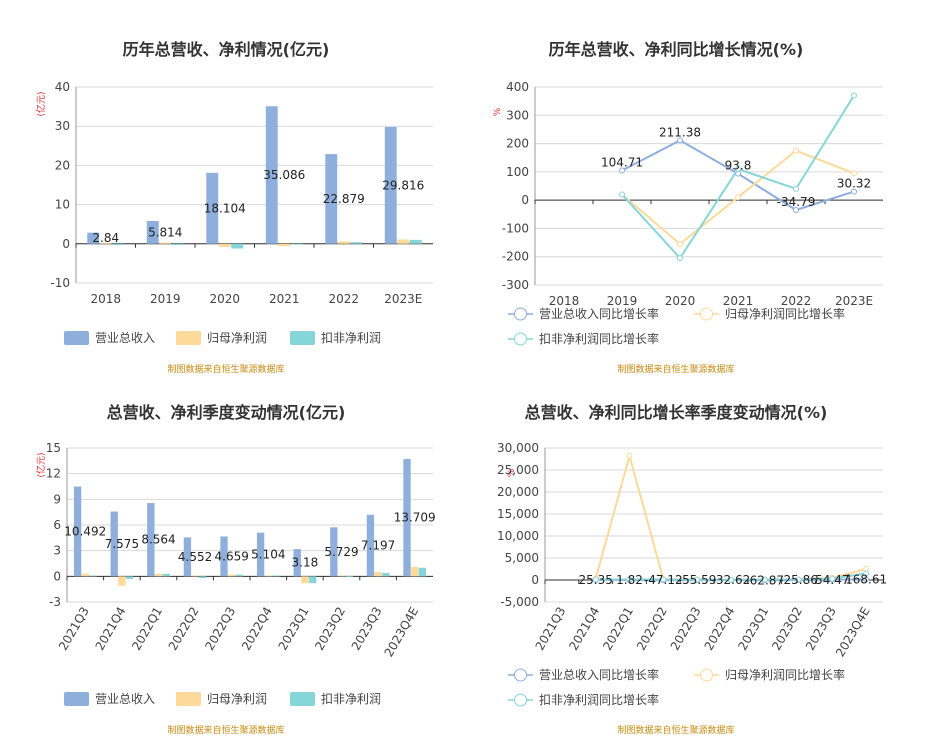 This screenshot has height=754, width=933. What do you see at coordinates (57, 499) in the screenshot?
I see `y-tick-label: 9` at bounding box center [57, 499].